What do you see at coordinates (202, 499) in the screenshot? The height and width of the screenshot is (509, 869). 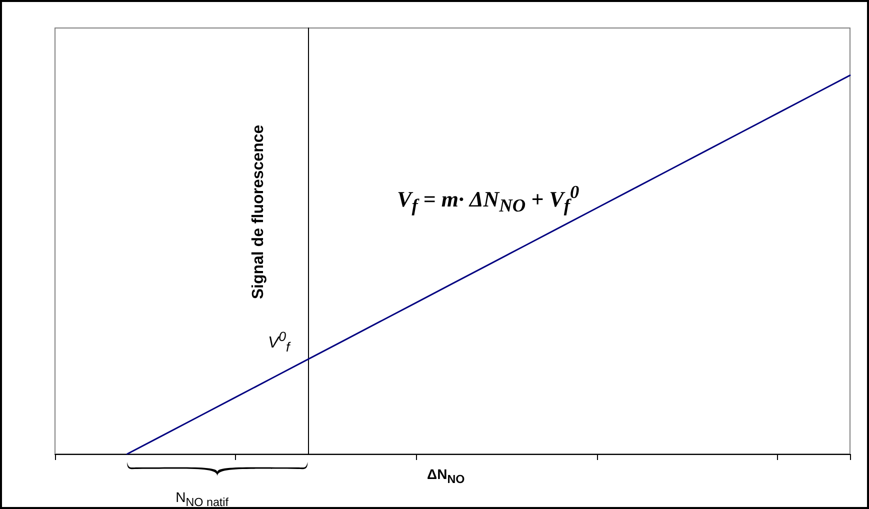 I see `text: N$_{NO natif}$` at bounding box center [202, 499].